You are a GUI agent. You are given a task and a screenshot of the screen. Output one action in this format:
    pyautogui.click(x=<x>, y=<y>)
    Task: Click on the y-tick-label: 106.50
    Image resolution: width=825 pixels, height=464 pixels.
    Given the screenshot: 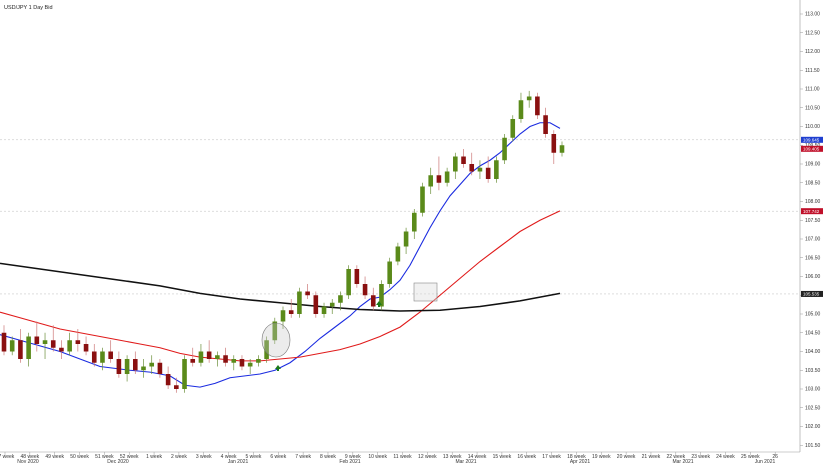 What is the action you would take?
    pyautogui.click(x=813, y=258)
    